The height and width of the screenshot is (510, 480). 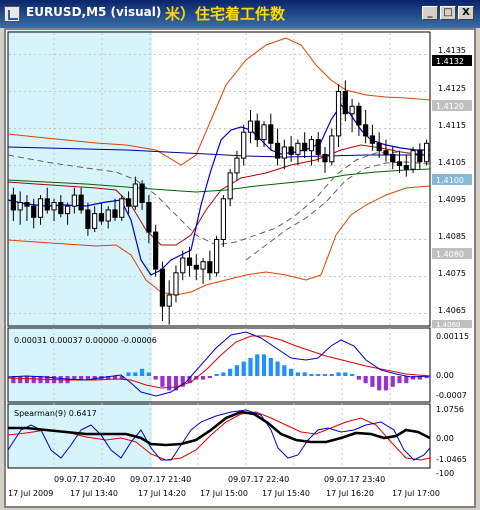 What do you see at coordinates (445, 438) in the screenshot?
I see `spearman-axis-label: 0.00` at bounding box center [445, 438].